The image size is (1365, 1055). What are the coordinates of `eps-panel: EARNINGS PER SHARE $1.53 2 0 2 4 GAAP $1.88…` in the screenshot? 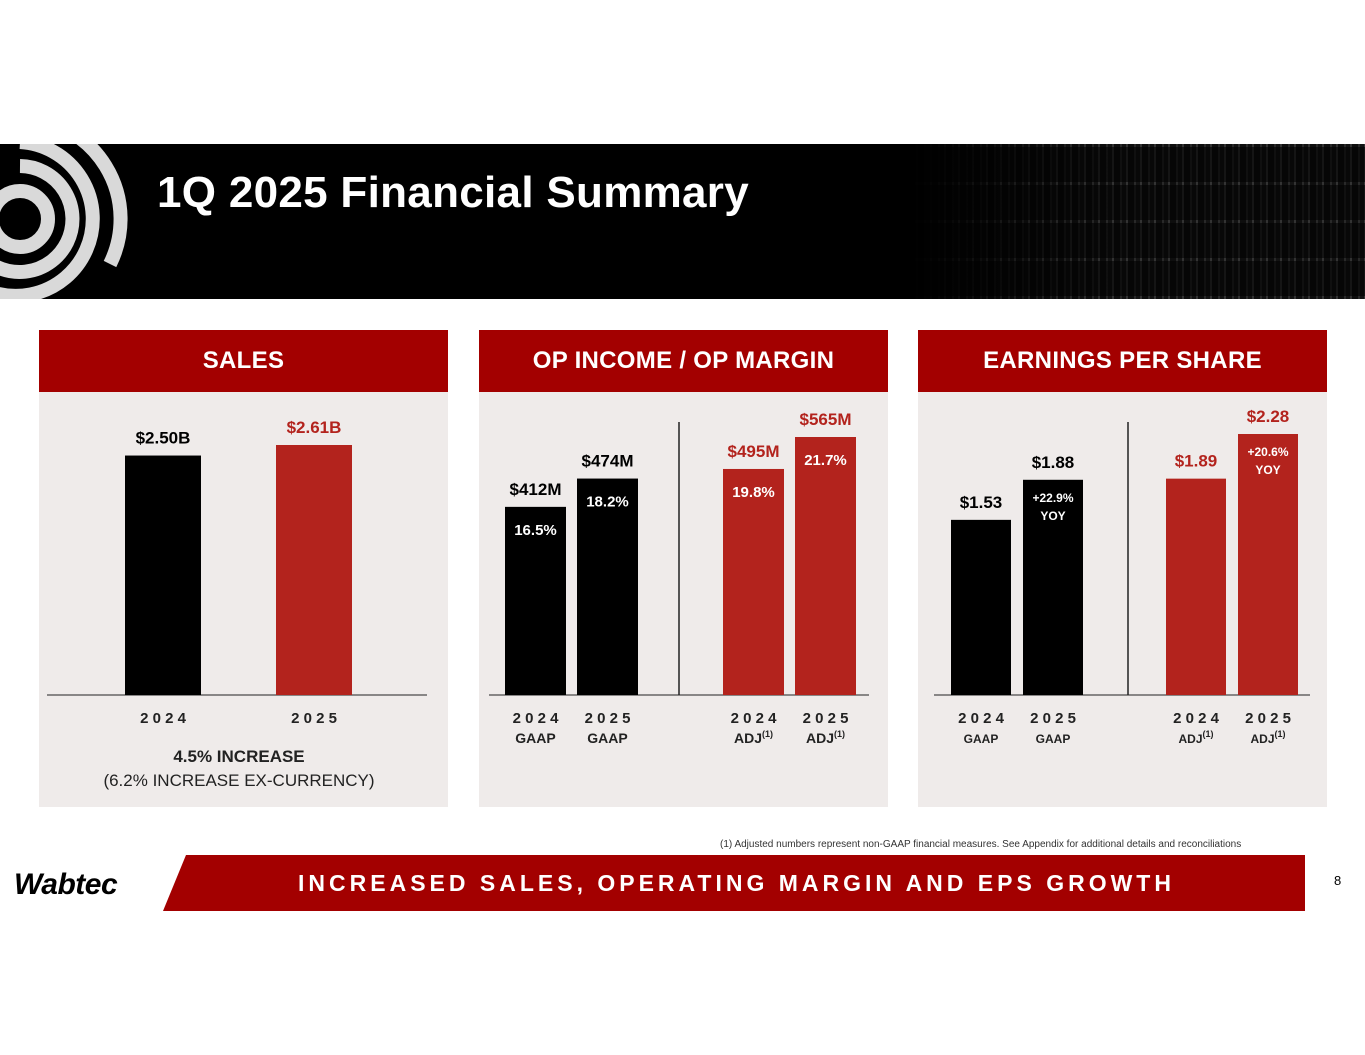 It's located at (1122, 568).